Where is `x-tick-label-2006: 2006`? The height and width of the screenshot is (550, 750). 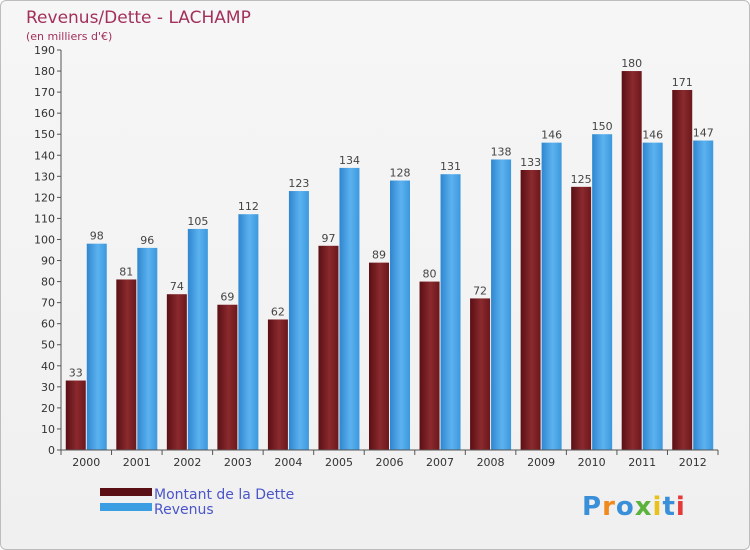 x-tick-label-2006: 2006 is located at coordinates (390, 462).